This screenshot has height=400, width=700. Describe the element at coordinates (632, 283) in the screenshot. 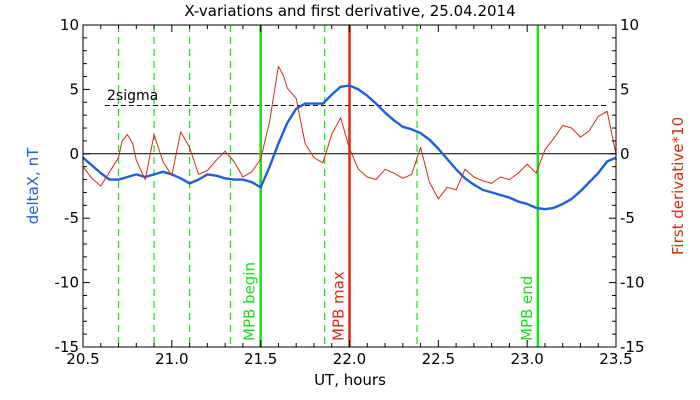

I see `y2-tick-label: -10` at that location.